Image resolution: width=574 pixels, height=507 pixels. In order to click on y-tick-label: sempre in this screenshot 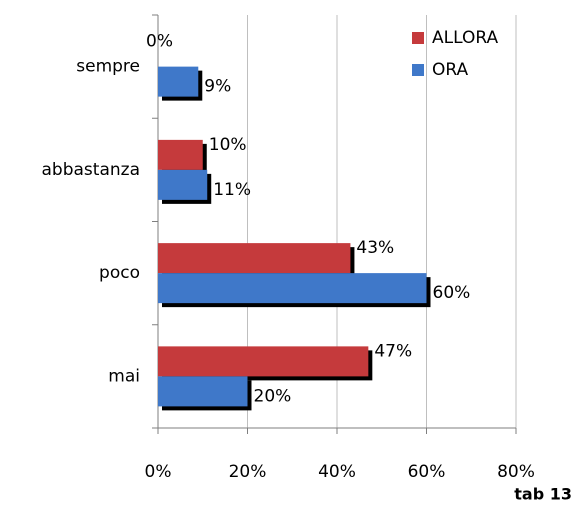, I will do `click(108, 67)`.